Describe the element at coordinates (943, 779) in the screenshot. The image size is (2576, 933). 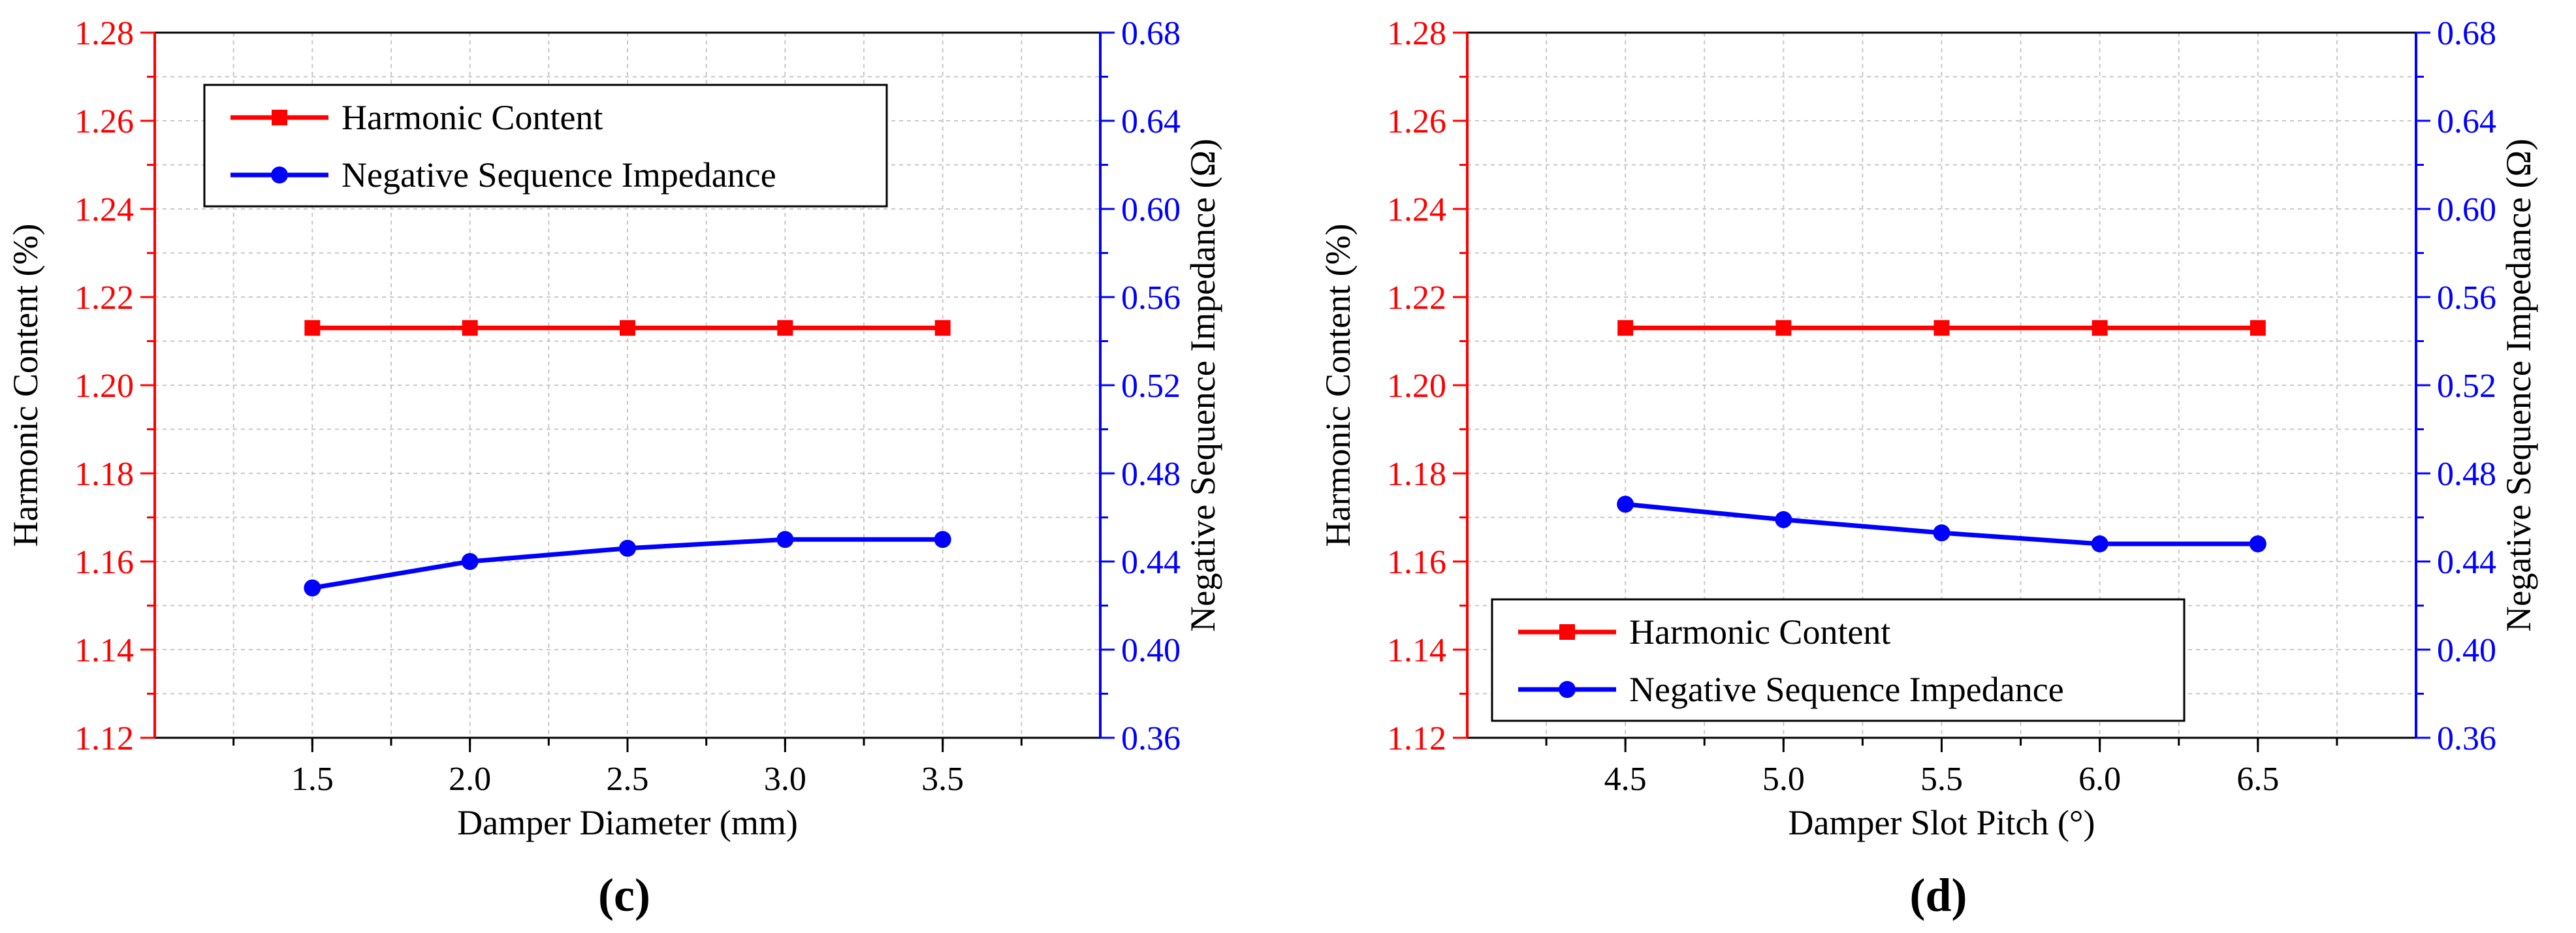
I see `x-tick-label: 3.5` at that location.